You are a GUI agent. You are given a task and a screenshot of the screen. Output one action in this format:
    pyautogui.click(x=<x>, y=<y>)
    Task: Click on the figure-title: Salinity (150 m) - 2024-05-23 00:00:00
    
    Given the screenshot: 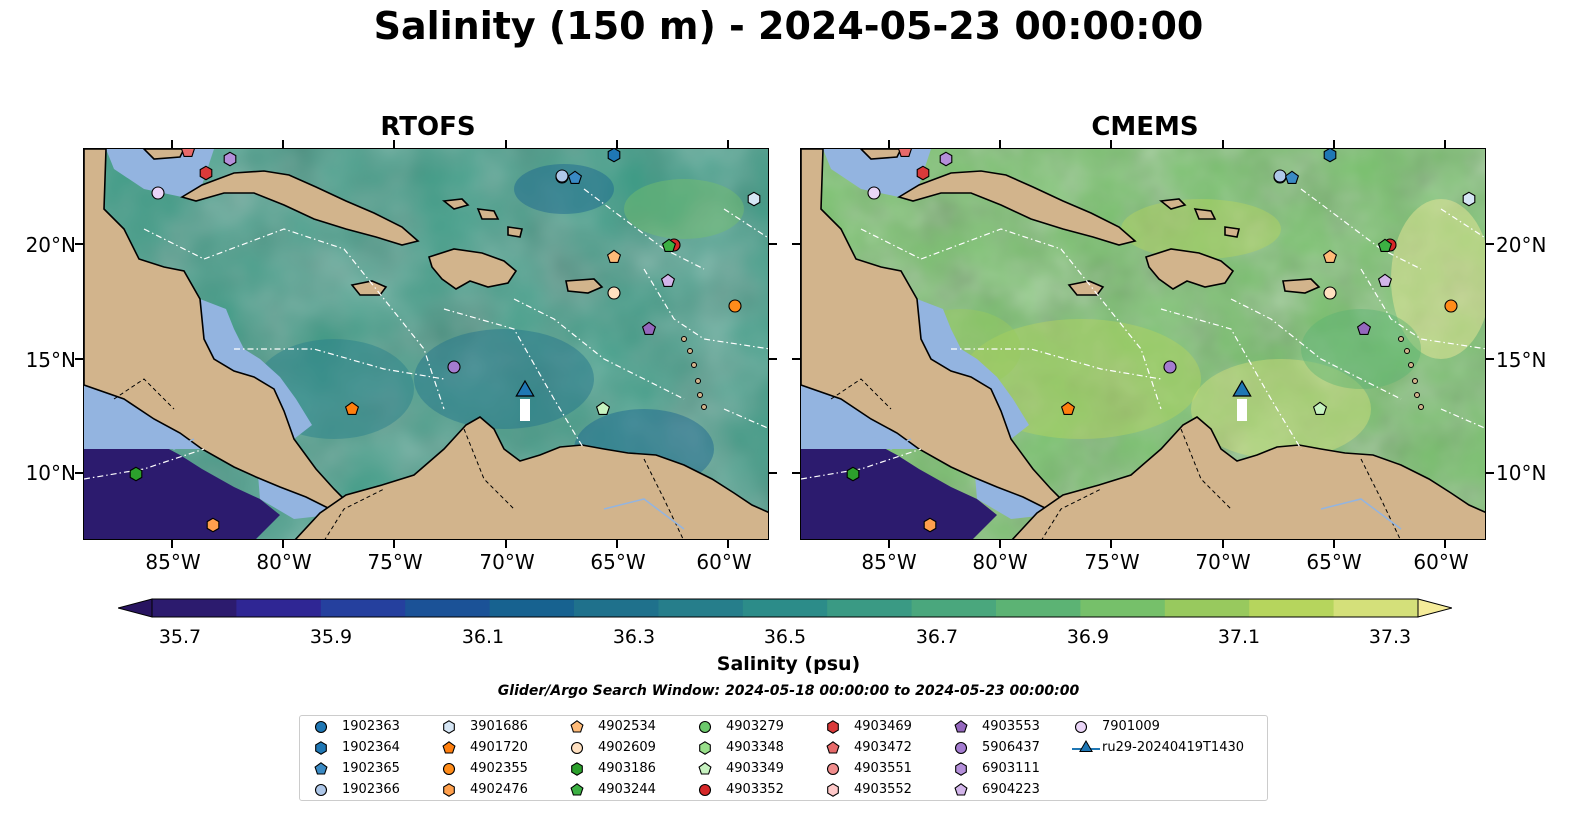 What is the action you would take?
    pyautogui.click(x=788, y=26)
    